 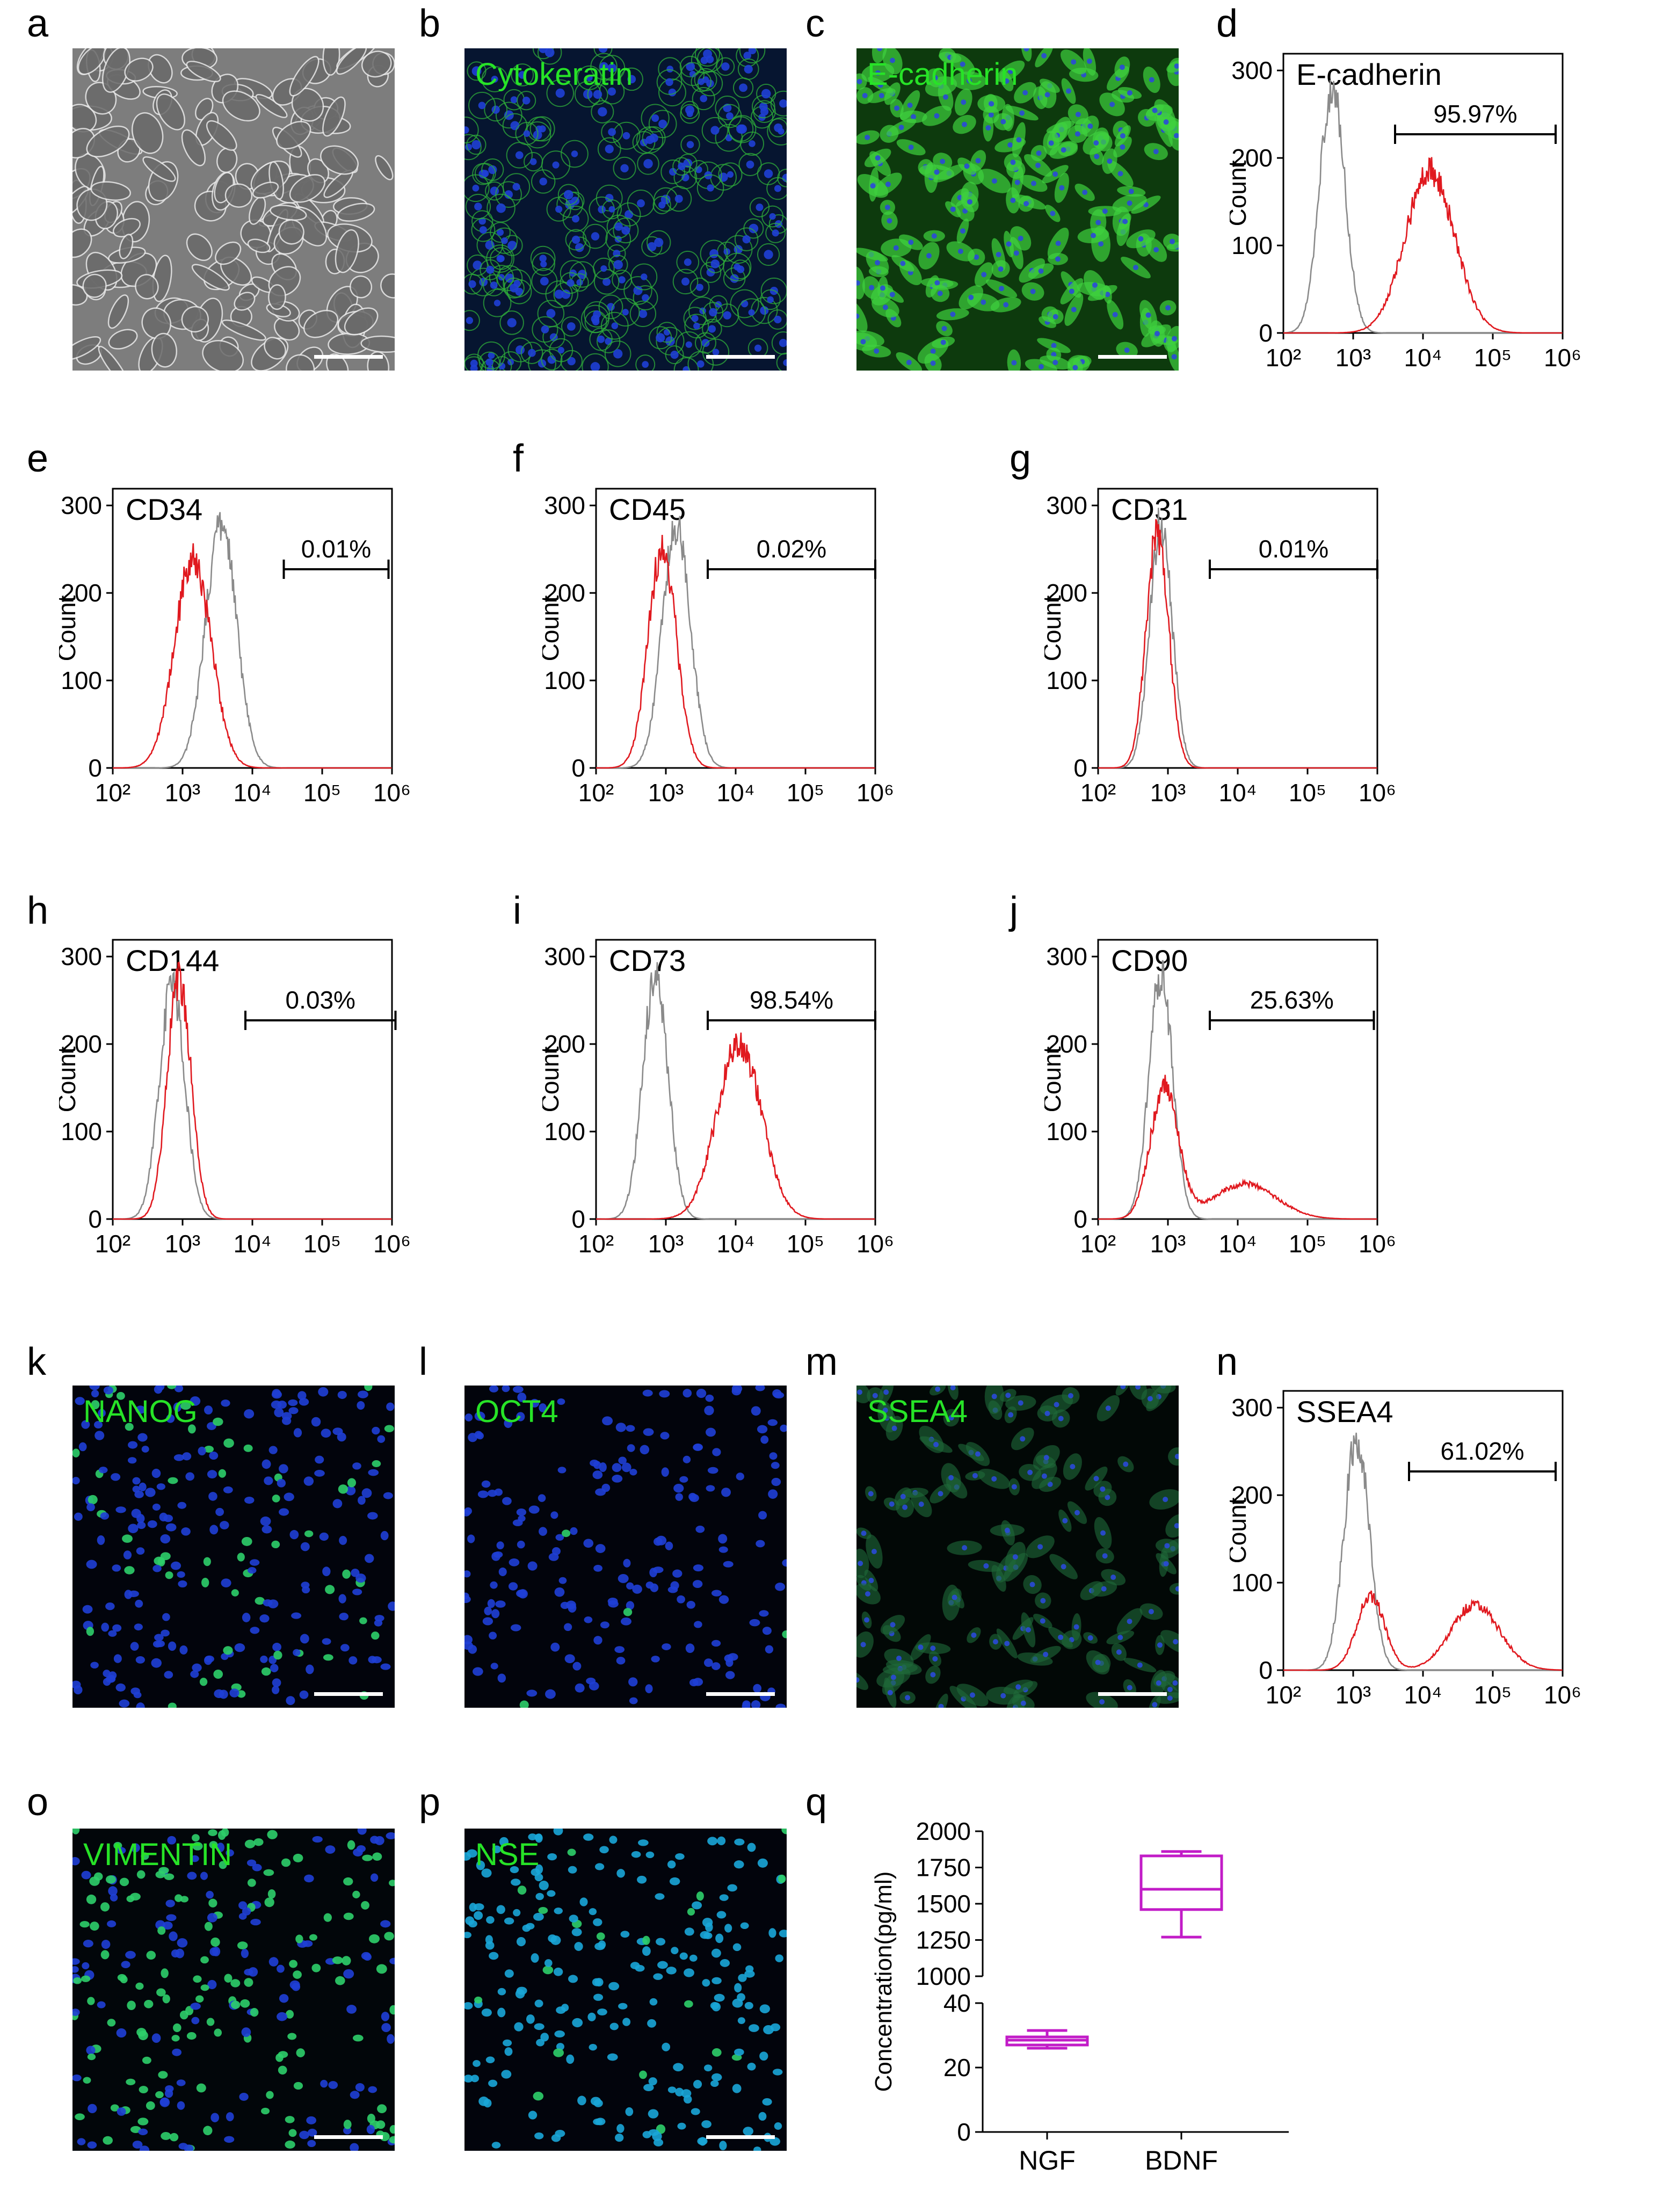 I want to click on x-tick-label: 10⁴, so click(x=253, y=1244).